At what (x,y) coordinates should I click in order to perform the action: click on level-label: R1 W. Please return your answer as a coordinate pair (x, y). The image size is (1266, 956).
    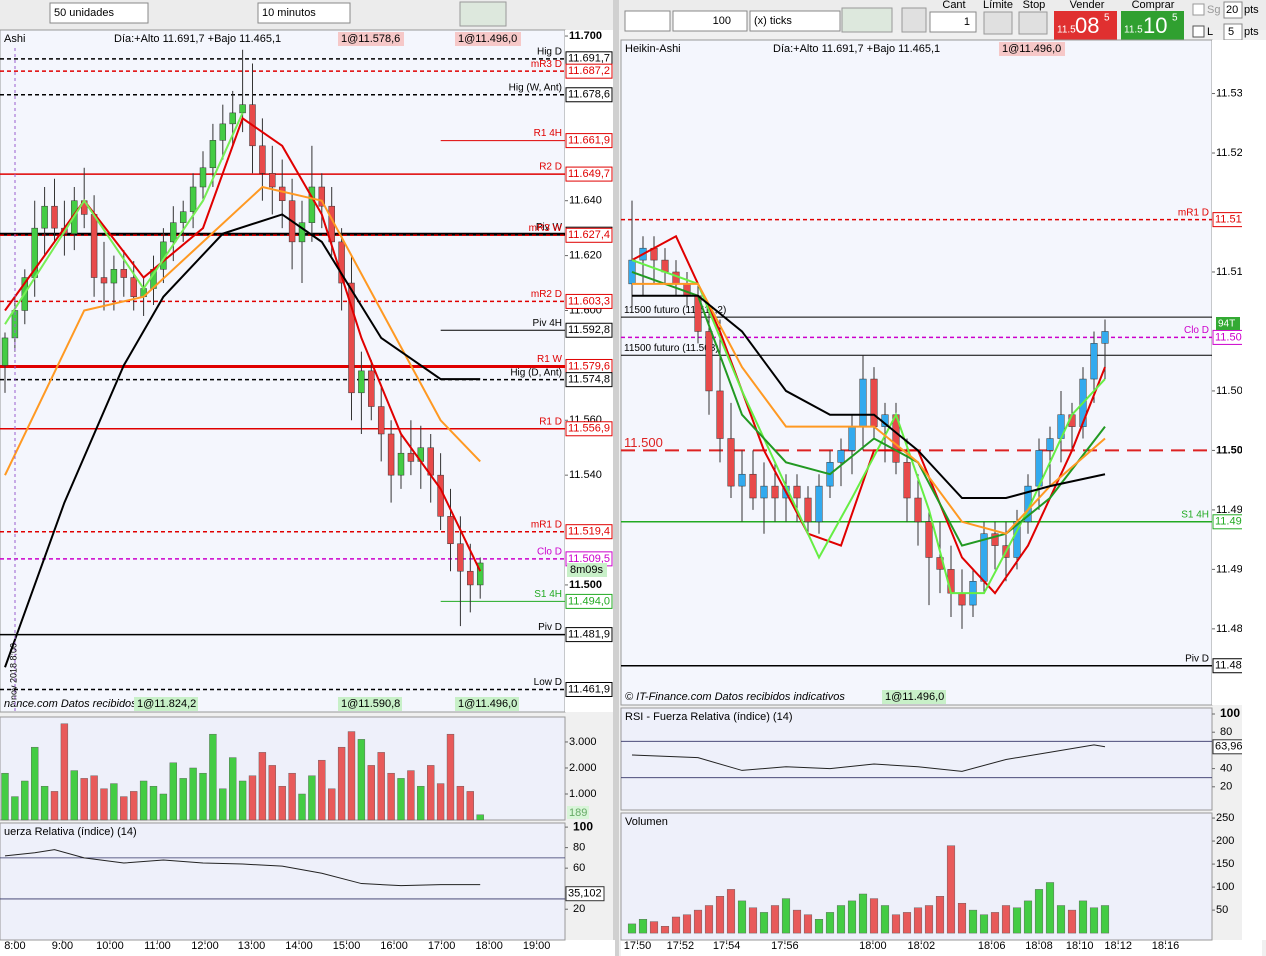
    Looking at the image, I should click on (550, 359).